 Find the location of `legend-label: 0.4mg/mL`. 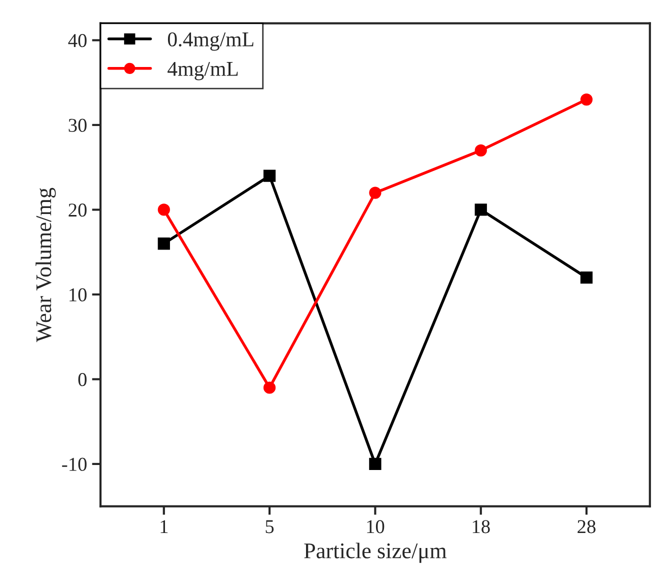

legend-label: 0.4mg/mL is located at coordinates (211, 41).